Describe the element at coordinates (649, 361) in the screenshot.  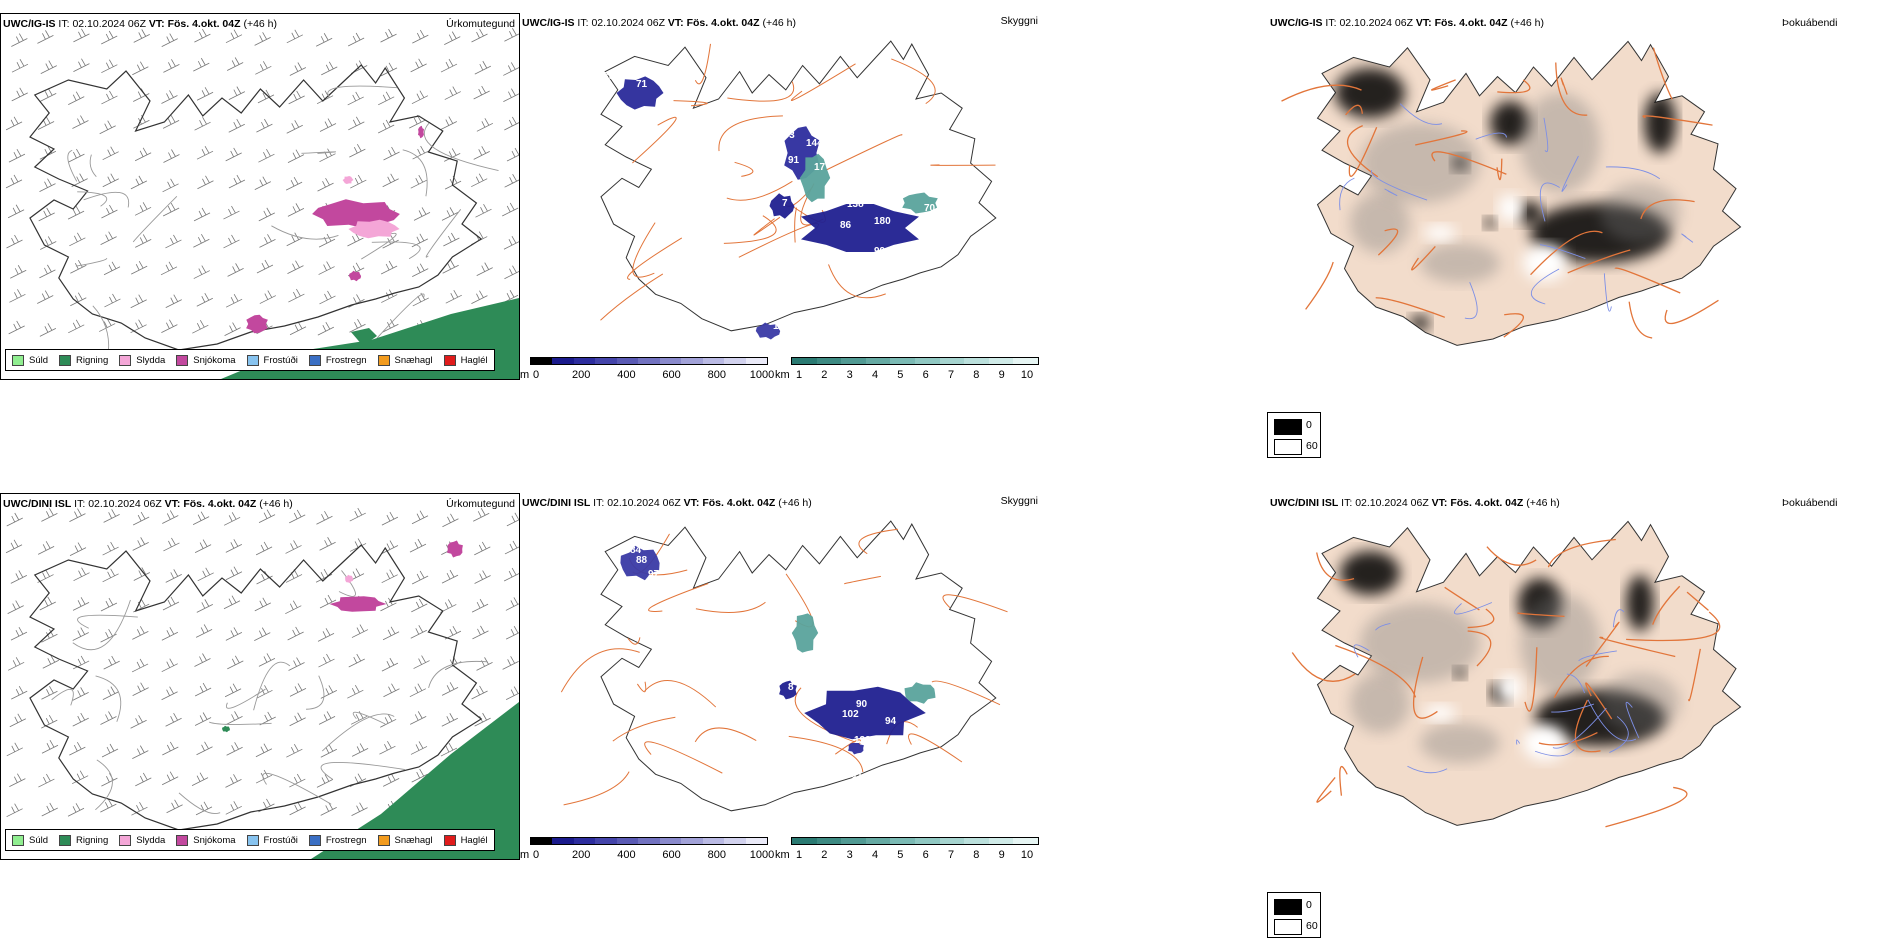
I see `height-bar` at that location.